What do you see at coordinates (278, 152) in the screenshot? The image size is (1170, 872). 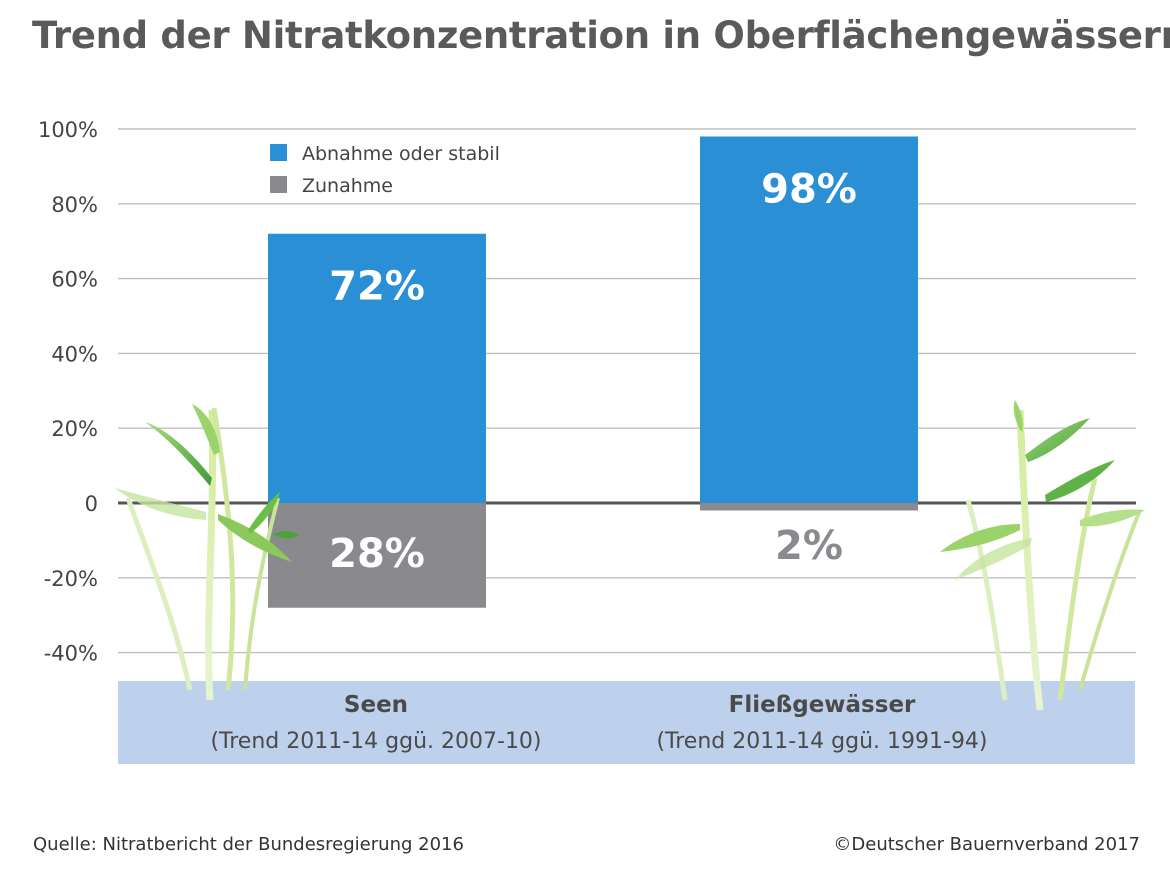 I see `legend-swatch-abnahme` at bounding box center [278, 152].